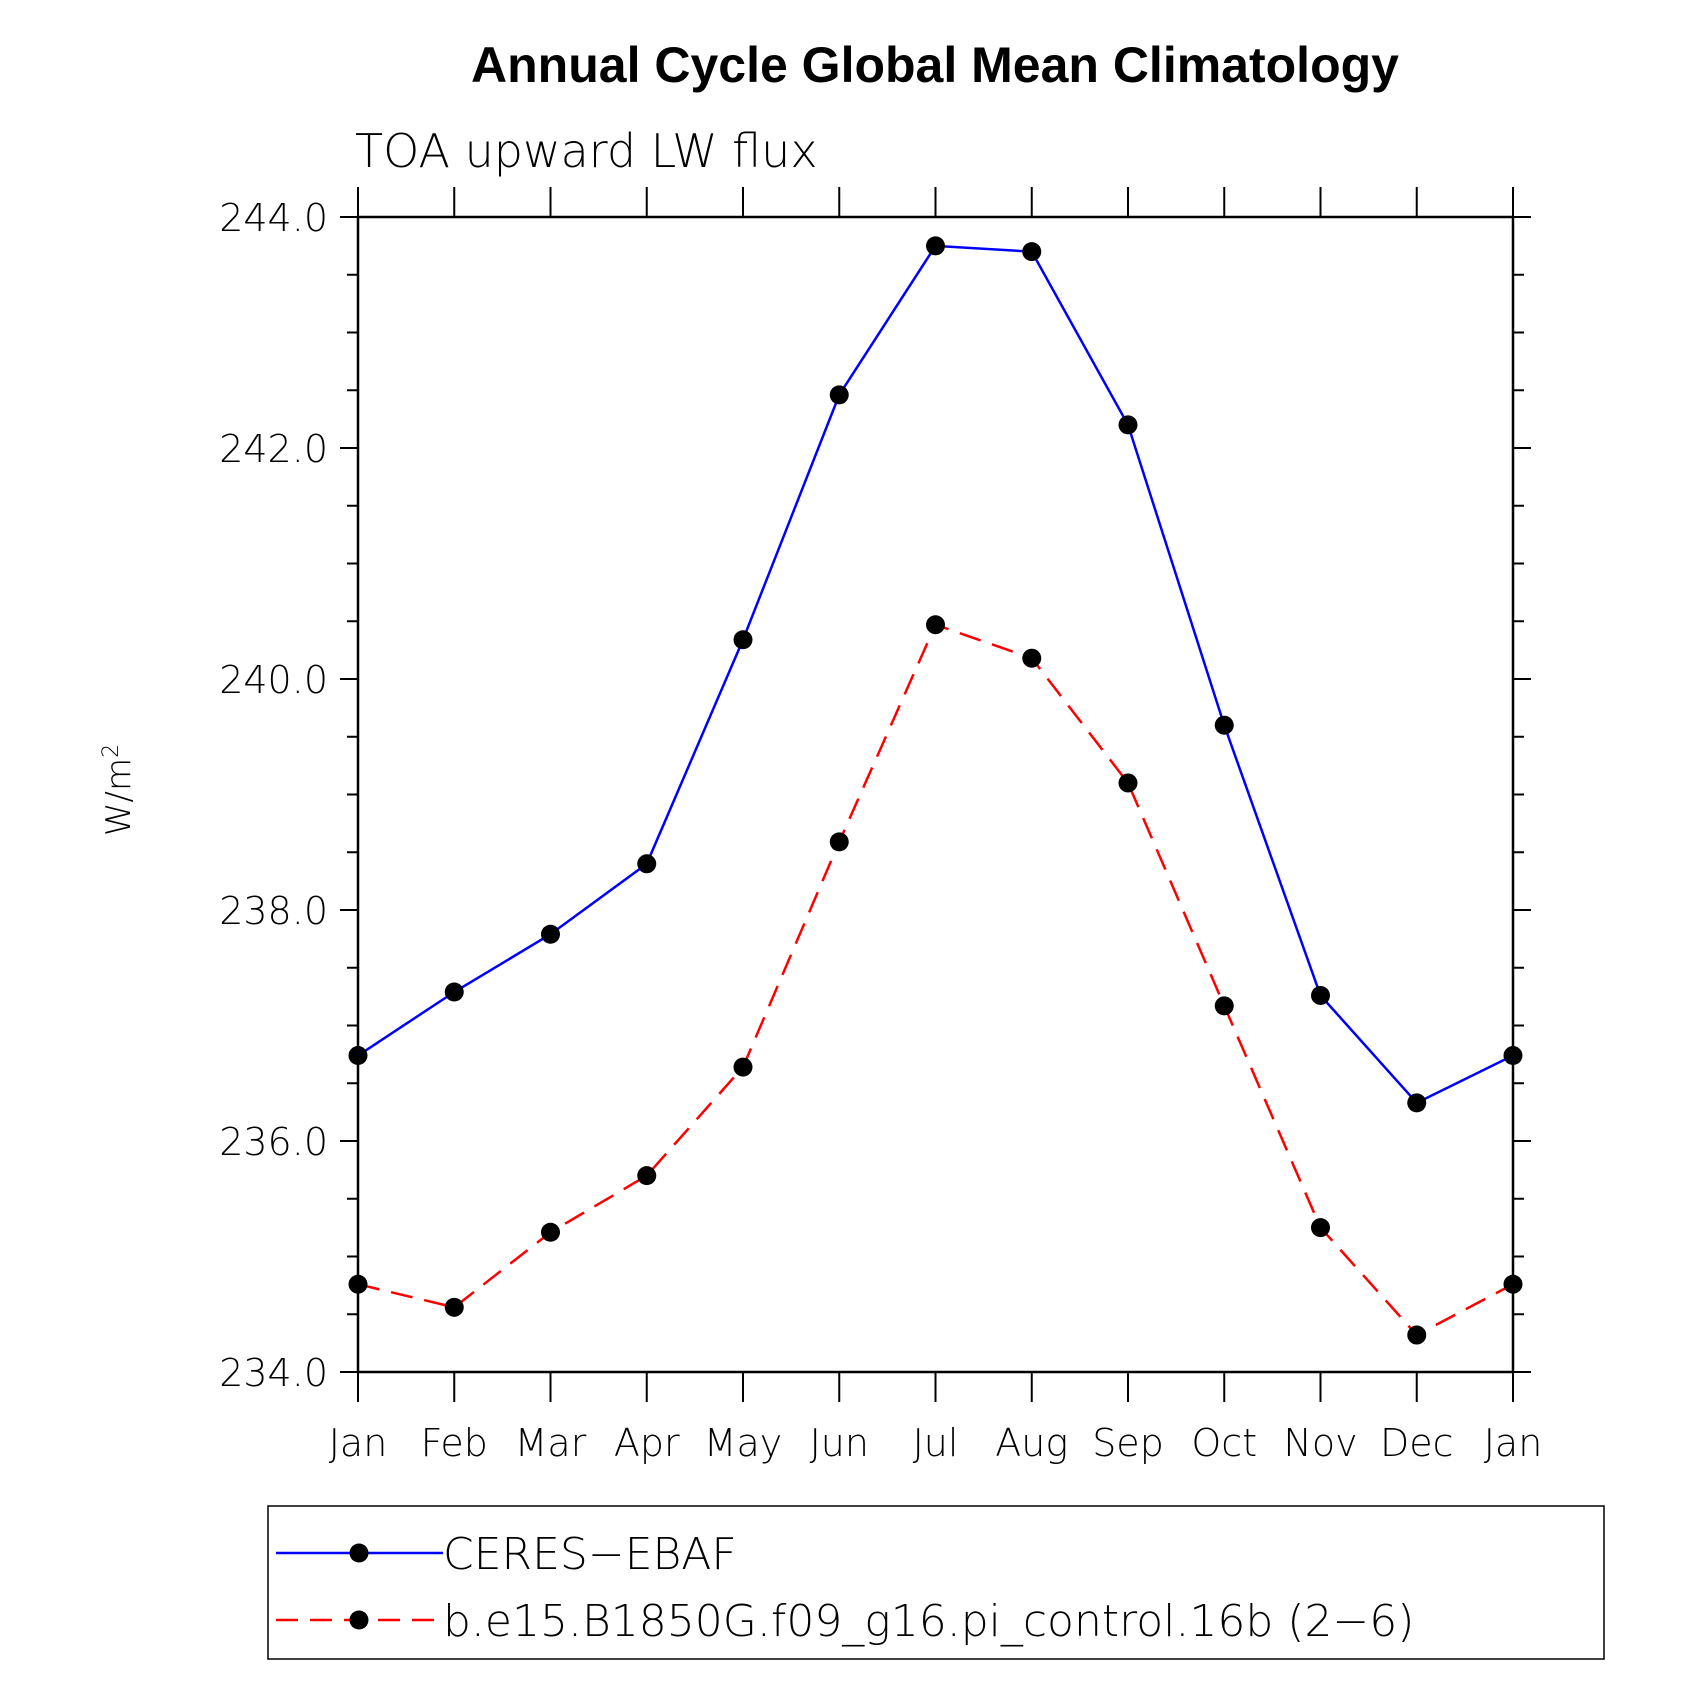 Image resolution: width=1685 pixels, height=1685 pixels. Describe the element at coordinates (1128, 1443) in the screenshot. I see `x-tick-label: Sep` at that location.